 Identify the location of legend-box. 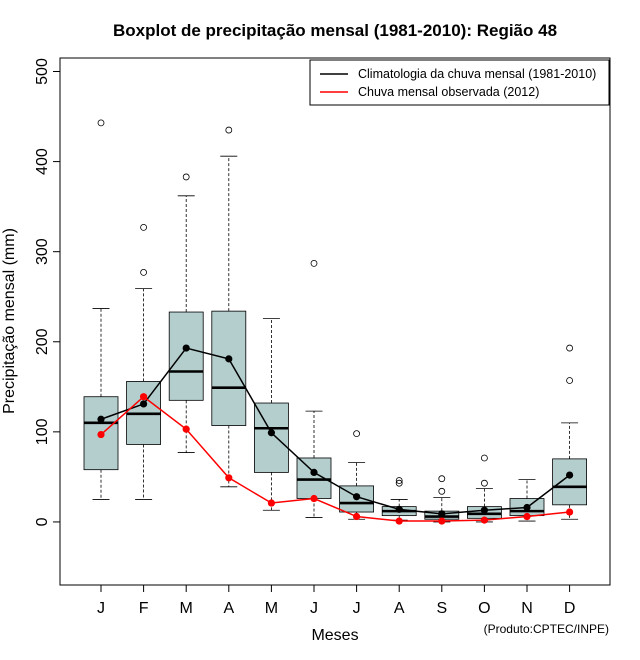
(459, 82).